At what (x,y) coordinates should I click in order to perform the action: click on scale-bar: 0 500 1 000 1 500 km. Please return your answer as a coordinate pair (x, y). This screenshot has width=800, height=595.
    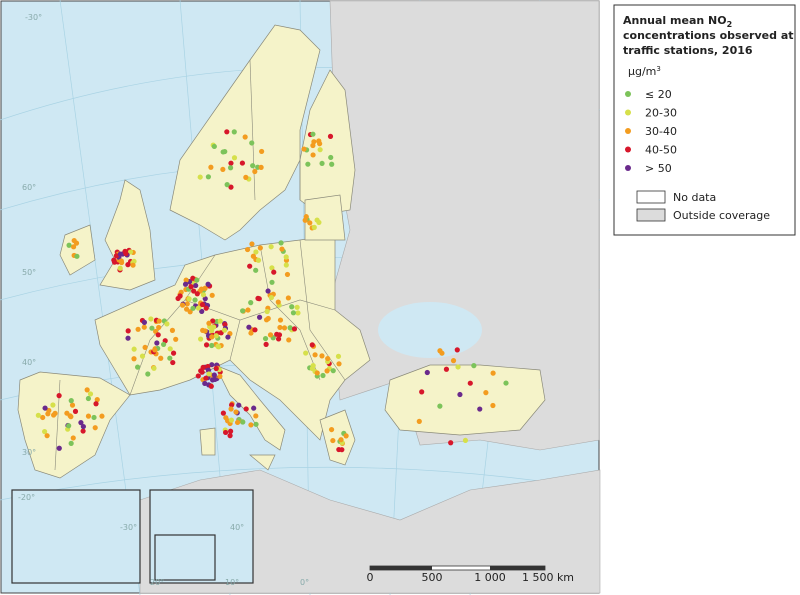
    Looking at the image, I should click on (470, 574).